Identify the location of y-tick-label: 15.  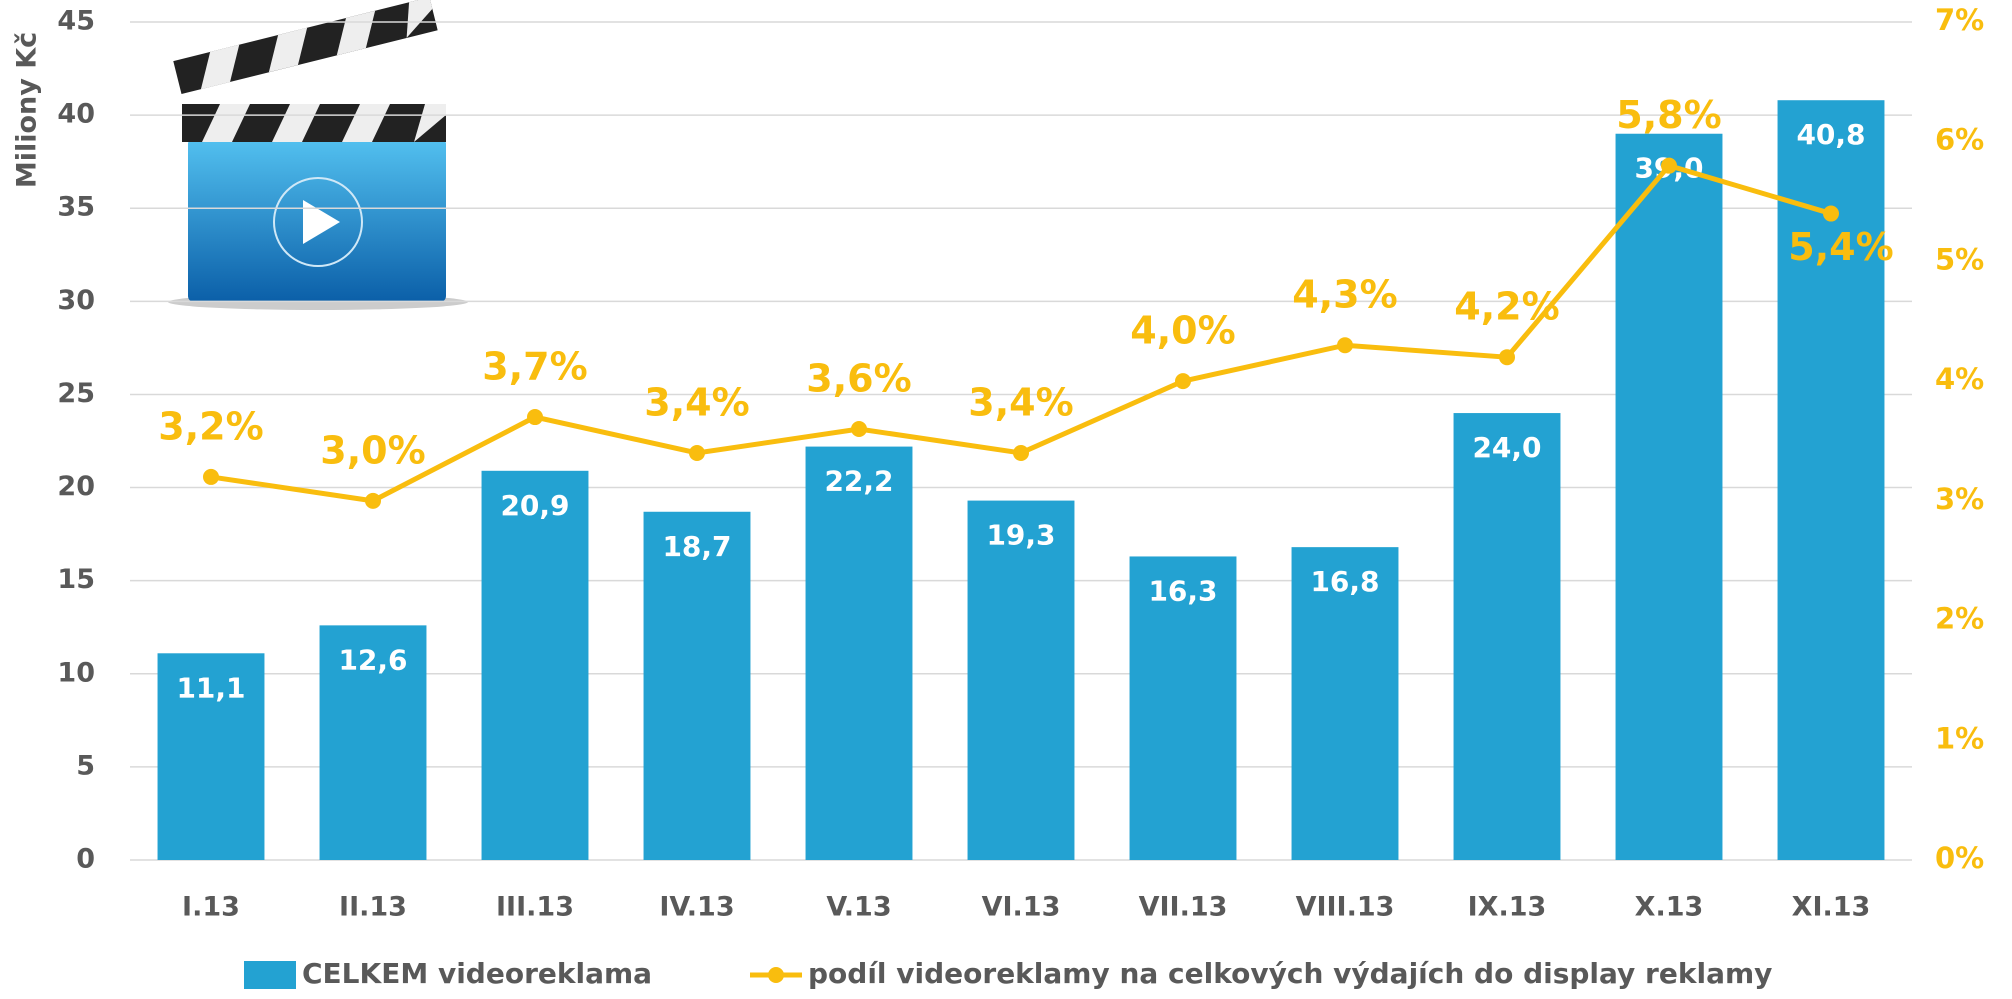
(76, 579).